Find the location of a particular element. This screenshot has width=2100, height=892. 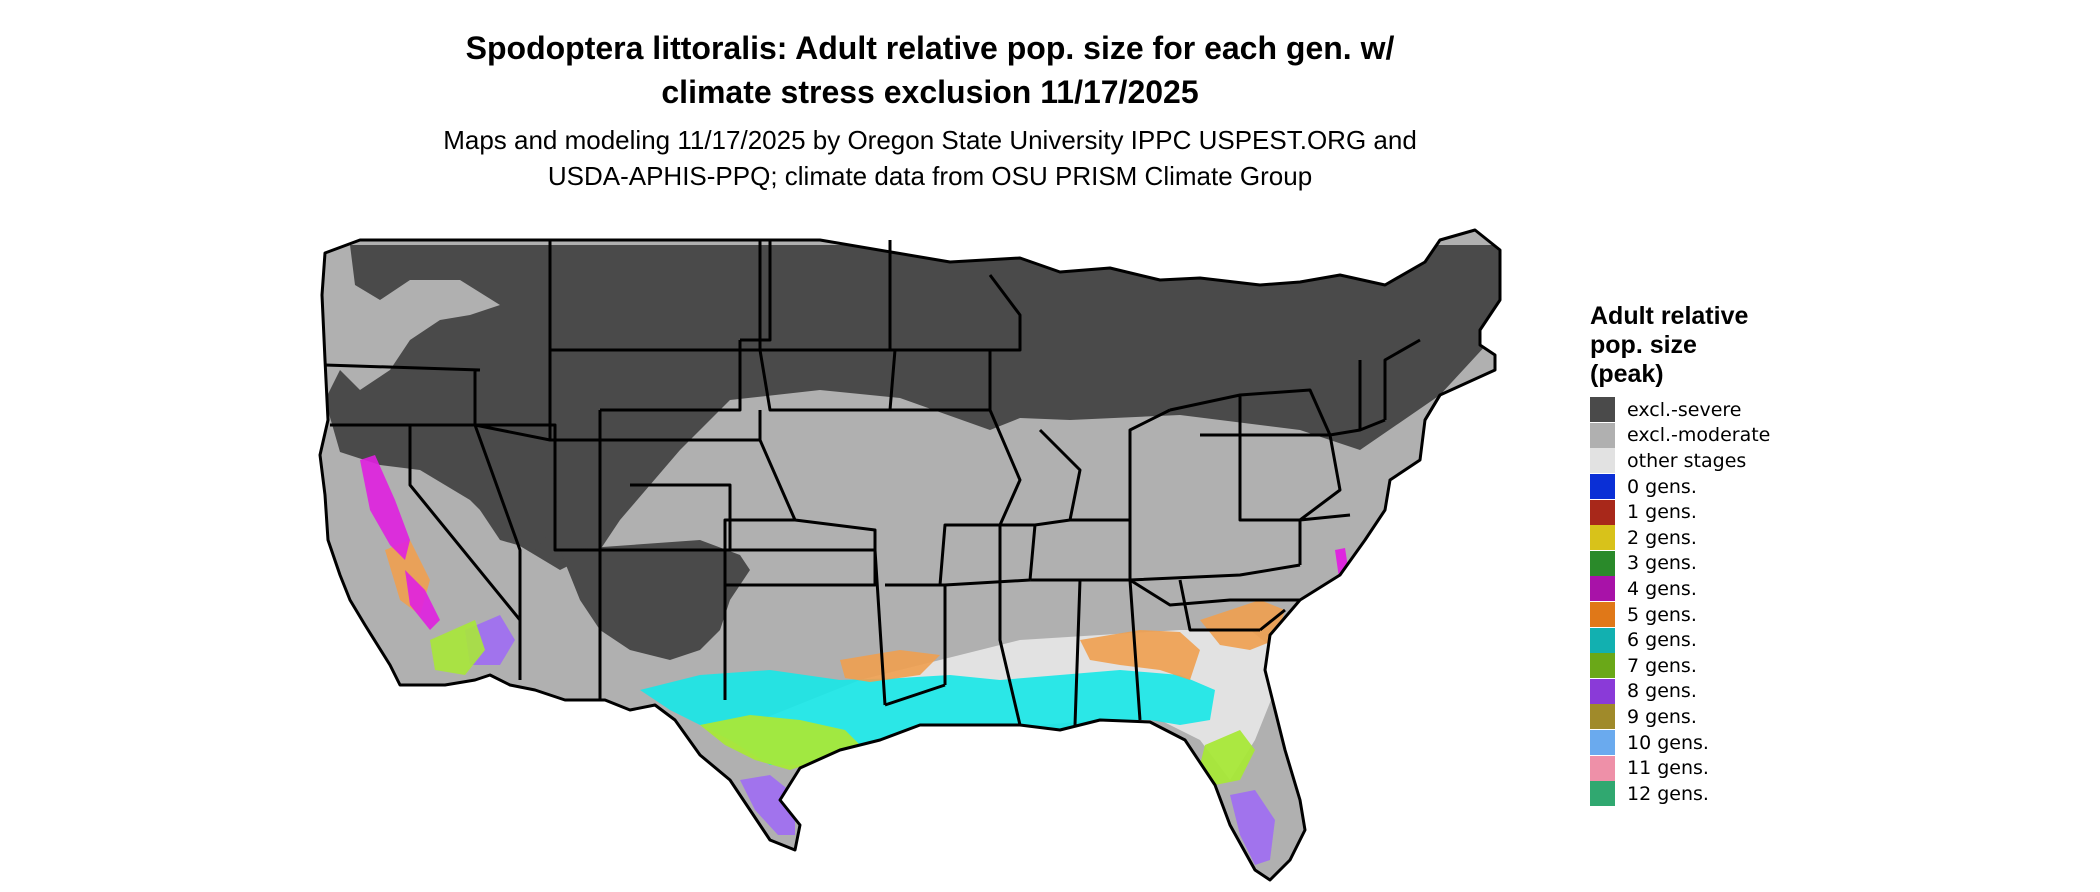

title-line-2: climate stress exclusion 11/17/2025 is located at coordinates (930, 92).